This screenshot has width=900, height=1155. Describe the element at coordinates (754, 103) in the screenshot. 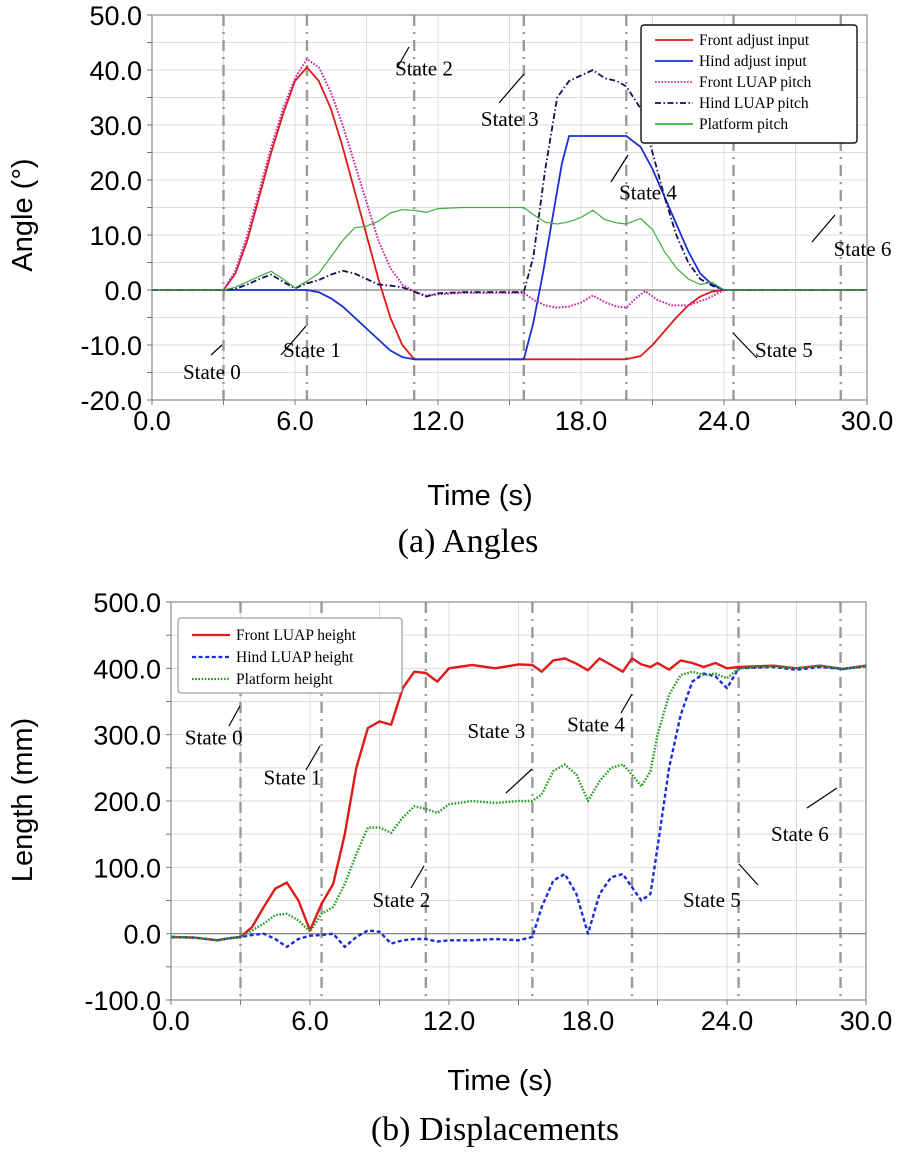

I see `legend-entry: Hind LUAP pitch` at that location.